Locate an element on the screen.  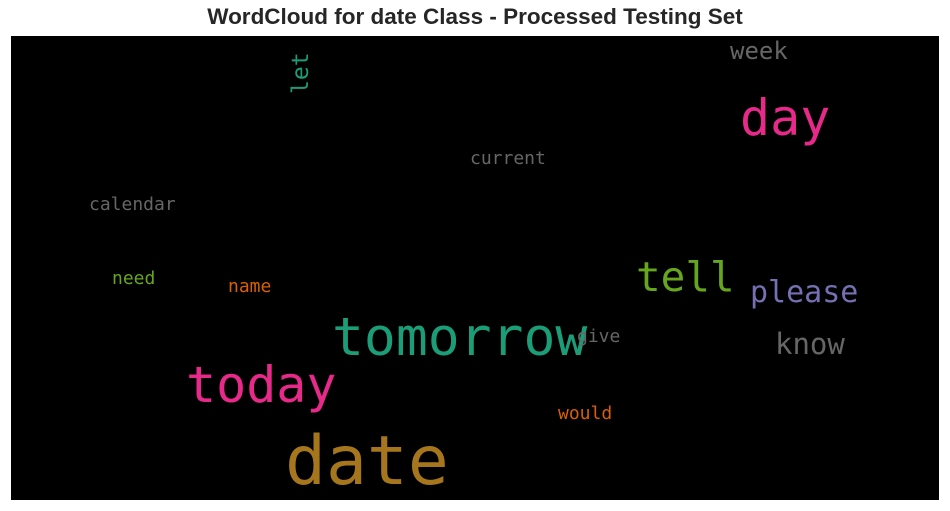
word-today: today is located at coordinates (261, 385).